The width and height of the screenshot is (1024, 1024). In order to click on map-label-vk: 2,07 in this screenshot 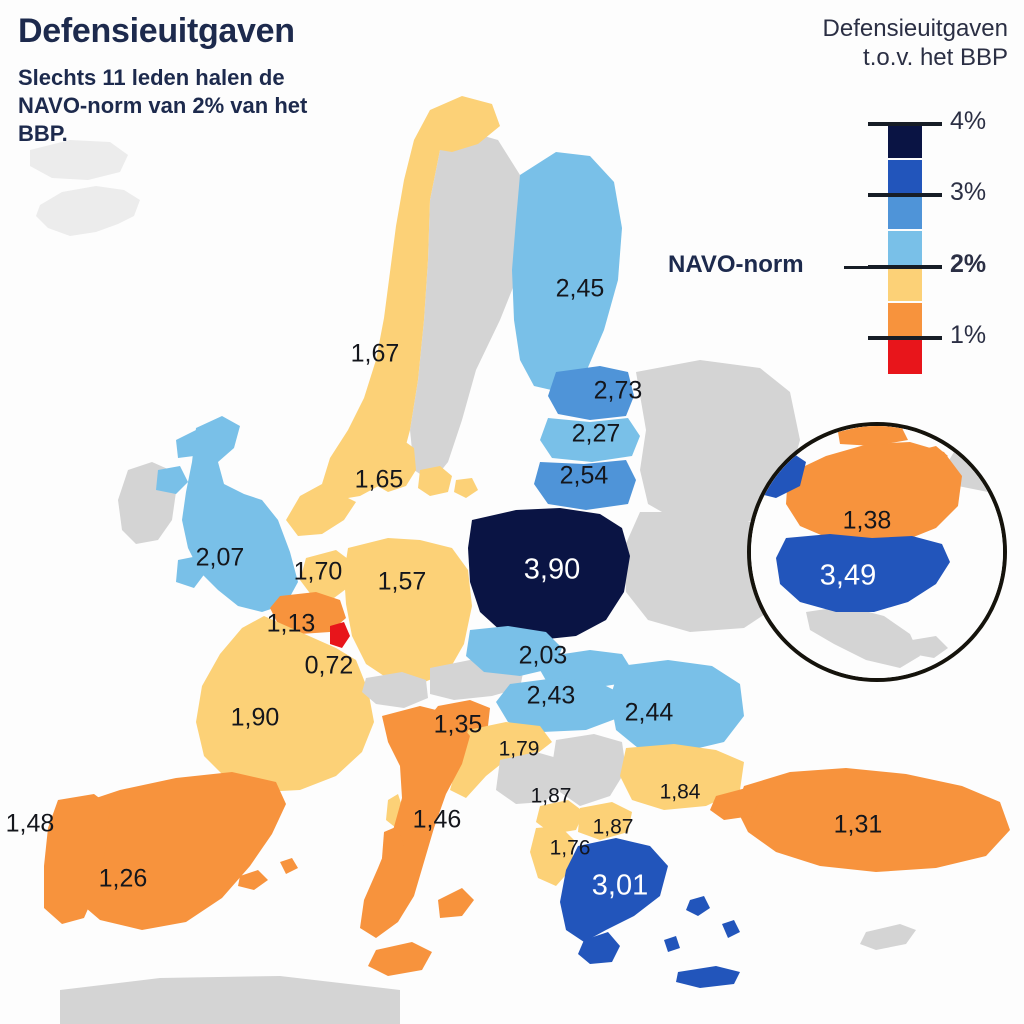, I will do `click(220, 558)`.